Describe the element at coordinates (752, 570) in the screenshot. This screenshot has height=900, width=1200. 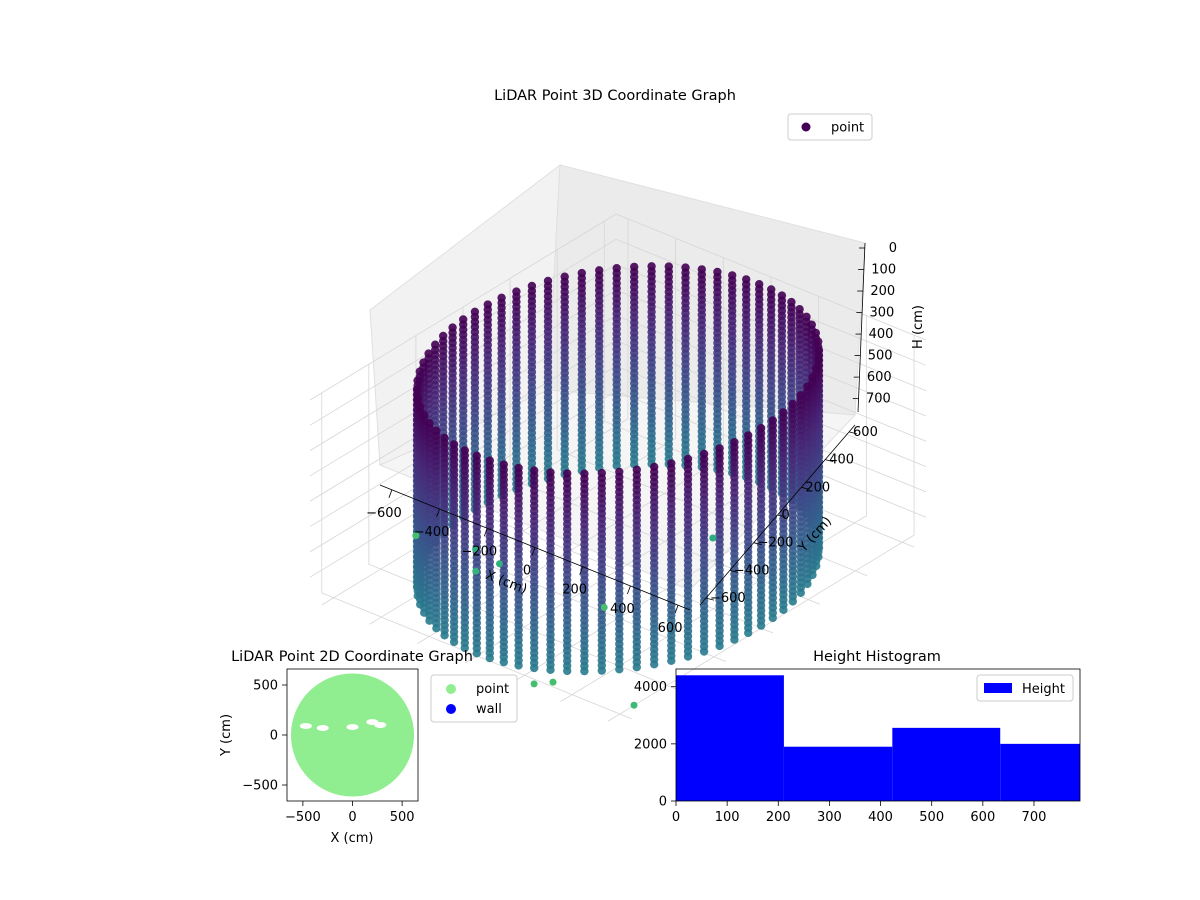
I see `y-tick-3d: −400` at that location.